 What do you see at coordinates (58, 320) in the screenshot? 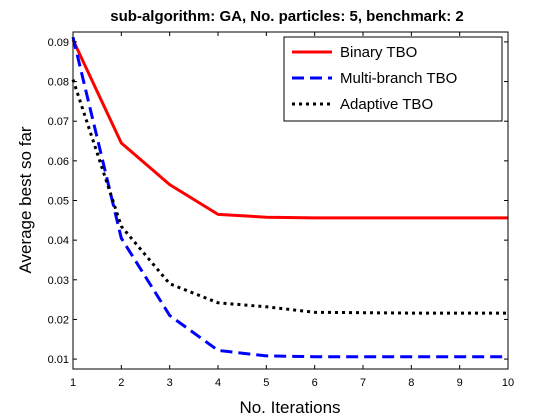
I see `y-tick-label: 0.02` at bounding box center [58, 320].